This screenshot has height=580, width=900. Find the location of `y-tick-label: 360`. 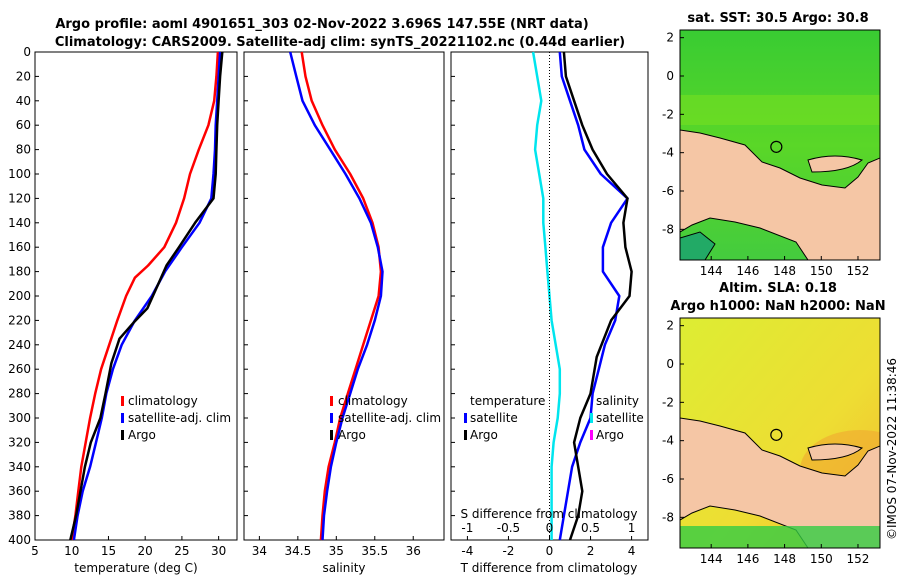

y-tick-label: 360 is located at coordinates (19, 491).